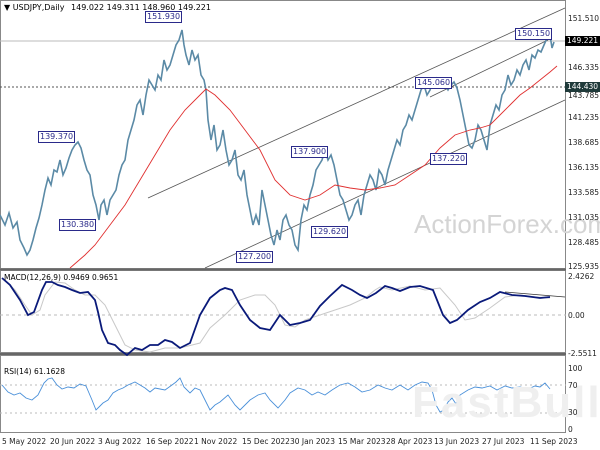  What do you see at coordinates (584, 117) in the screenshot?
I see `price-tick: 141.235` at bounding box center [584, 117].